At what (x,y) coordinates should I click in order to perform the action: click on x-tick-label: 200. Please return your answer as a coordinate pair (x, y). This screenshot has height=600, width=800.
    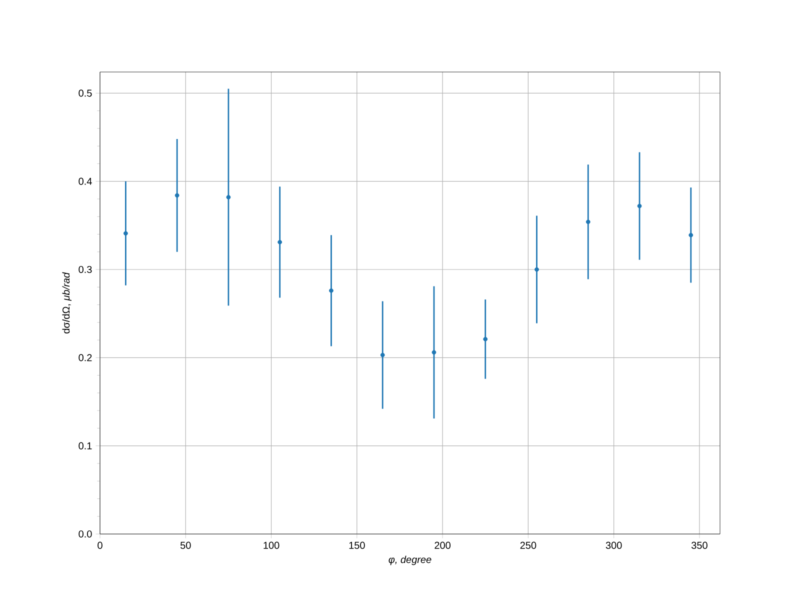
    Looking at the image, I should click on (442, 545).